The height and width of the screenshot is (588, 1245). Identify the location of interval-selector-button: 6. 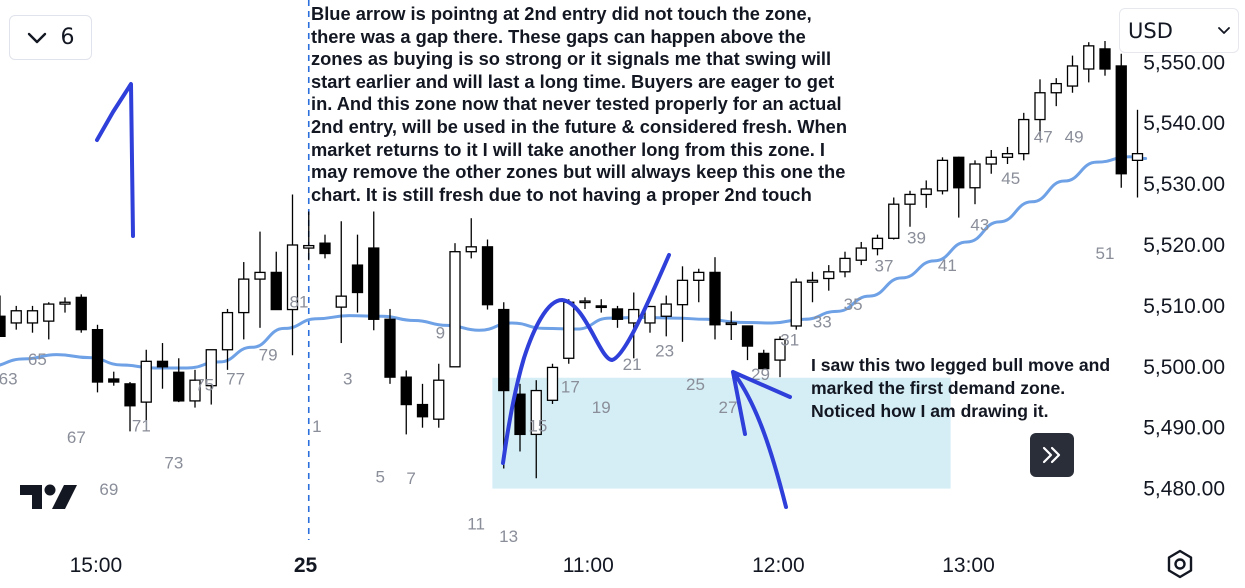
(50, 37).